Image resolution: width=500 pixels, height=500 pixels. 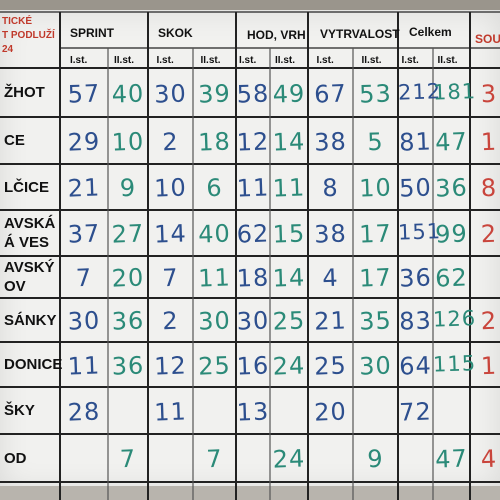 What do you see at coordinates (360, 34) in the screenshot?
I see `header-vytrvalost: VYTRVALOST` at bounding box center [360, 34].